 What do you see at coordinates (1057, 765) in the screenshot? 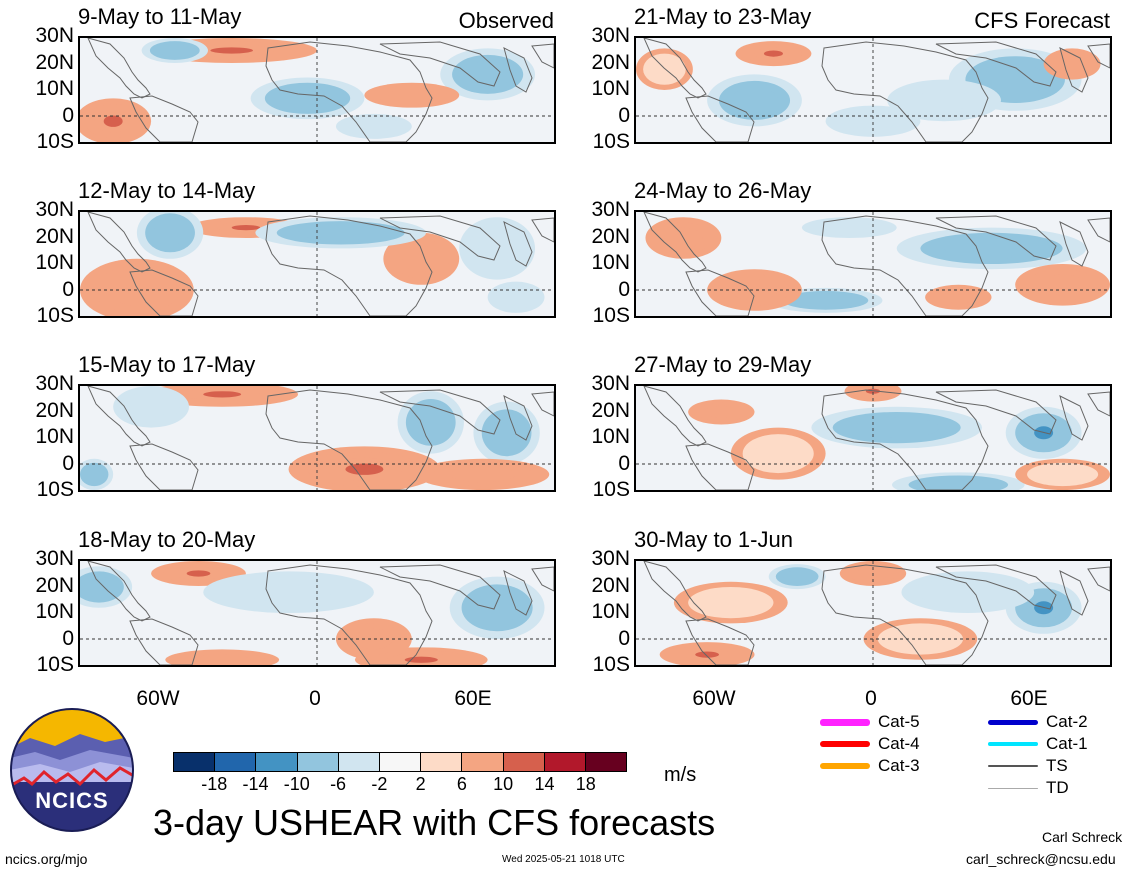
I see `legend-label: TS` at bounding box center [1057, 765].